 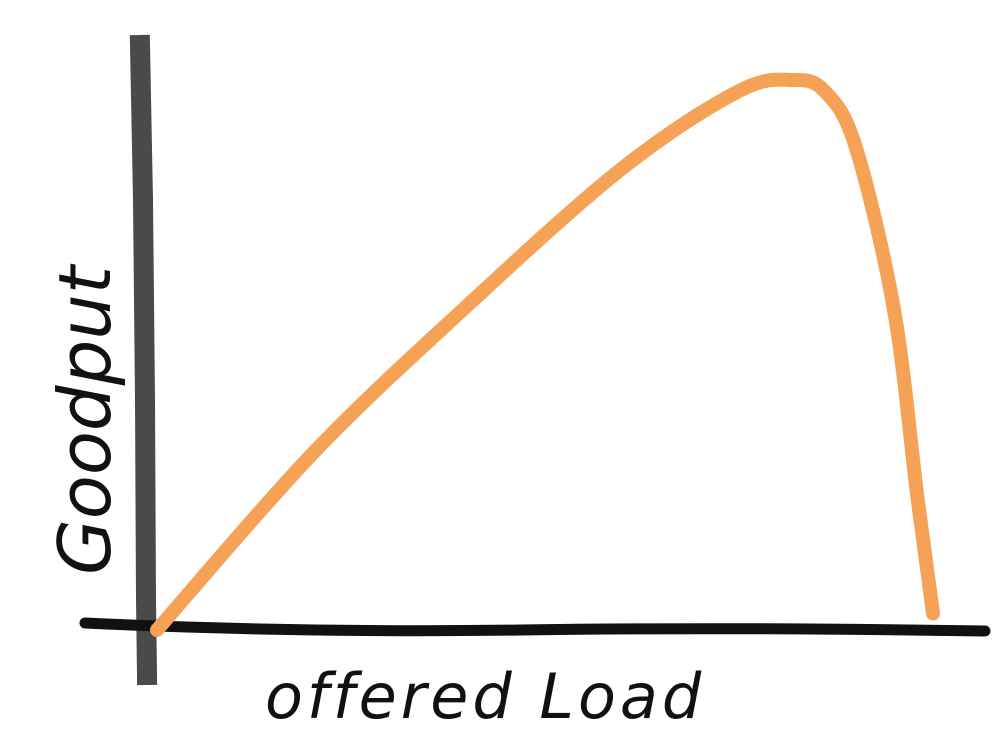 What do you see at coordinates (143, 360) in the screenshot?
I see `y-axis` at bounding box center [143, 360].